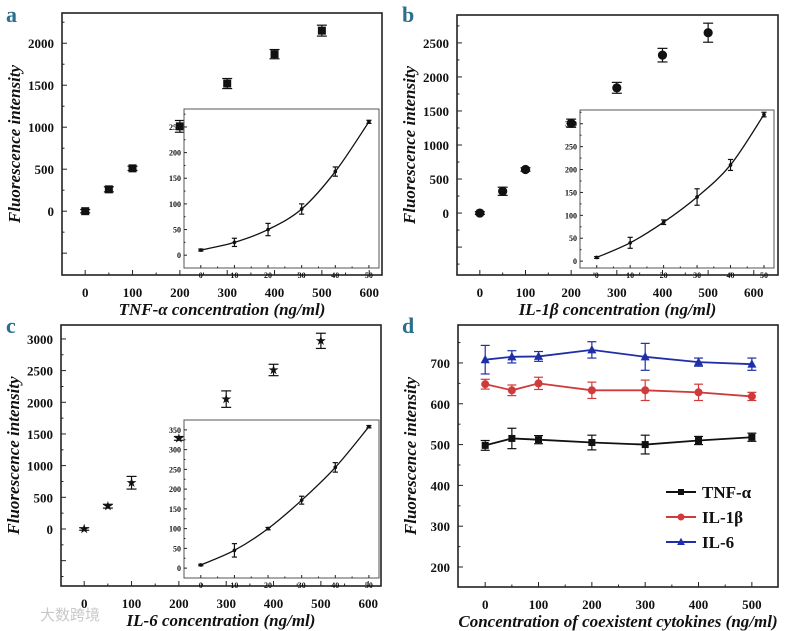 This screenshot has height=631, width=804. What do you see at coordinates (571, 124) in the screenshot?
I see `inset-y-tick-label: 300` at bounding box center [571, 124].